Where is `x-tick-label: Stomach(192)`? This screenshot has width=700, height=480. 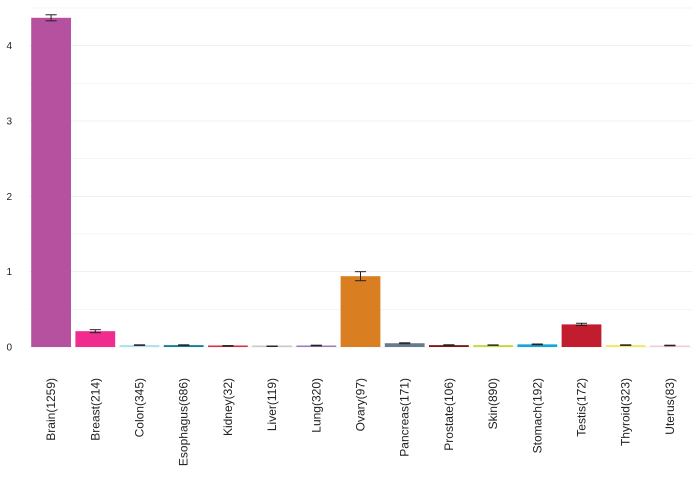
x-tick-label: Stomach(192) is located at coordinates (537, 415).